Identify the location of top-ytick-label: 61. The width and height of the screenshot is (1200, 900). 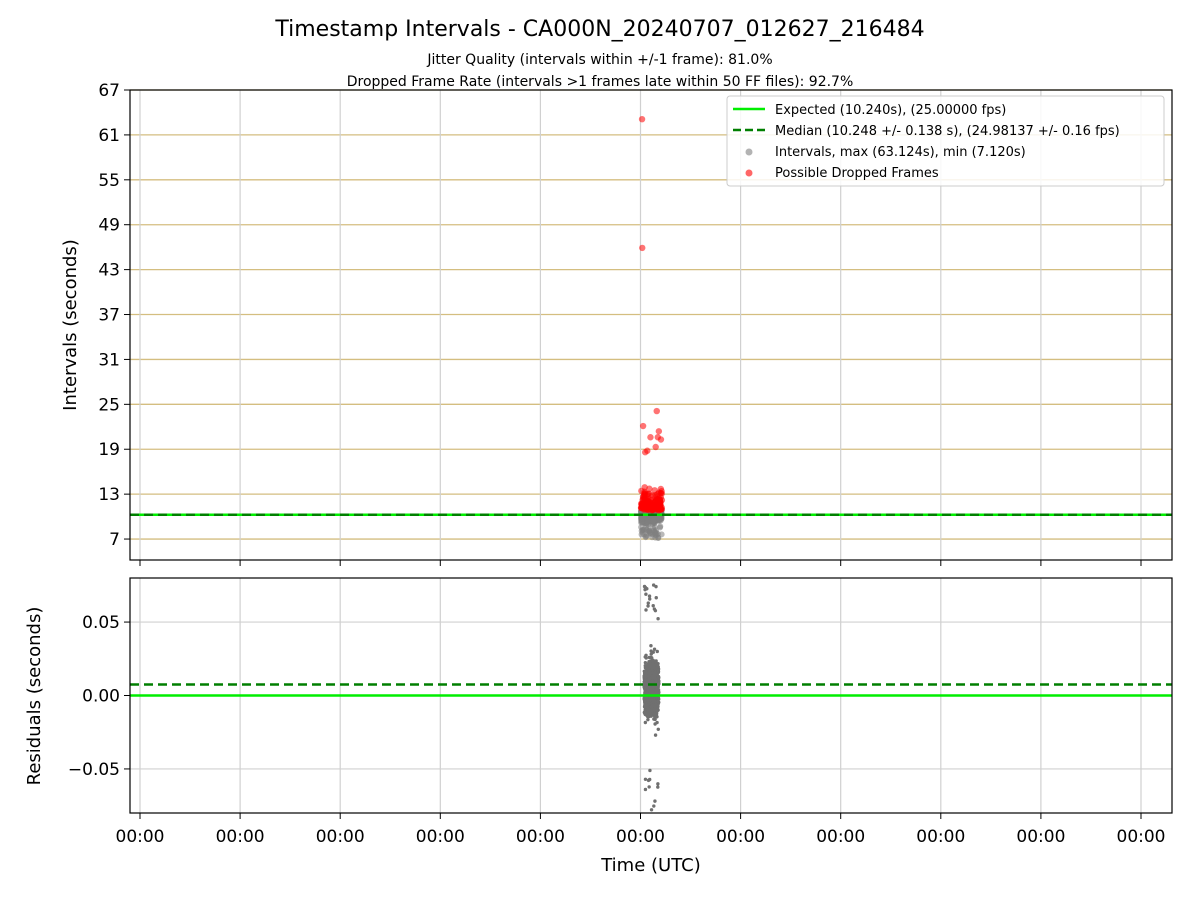
(109, 136).